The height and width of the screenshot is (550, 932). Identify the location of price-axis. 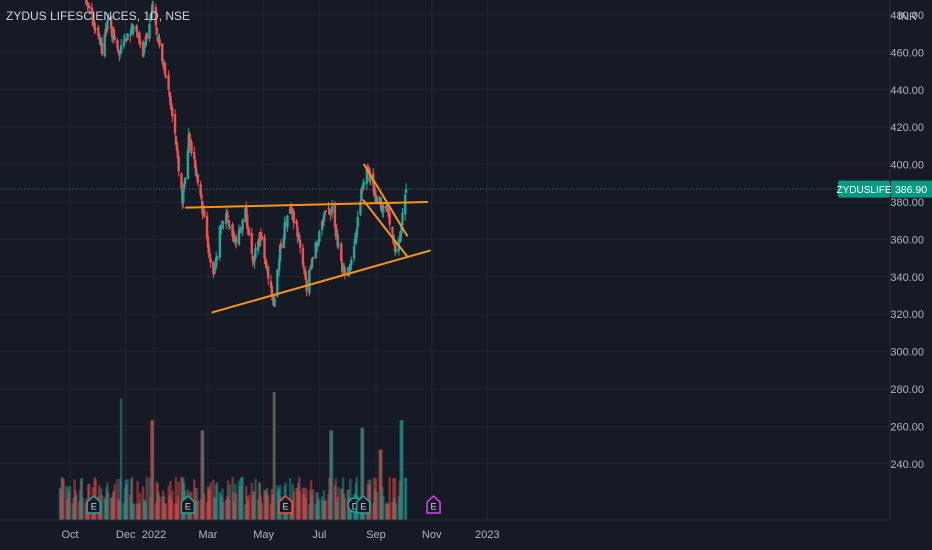
(911, 260).